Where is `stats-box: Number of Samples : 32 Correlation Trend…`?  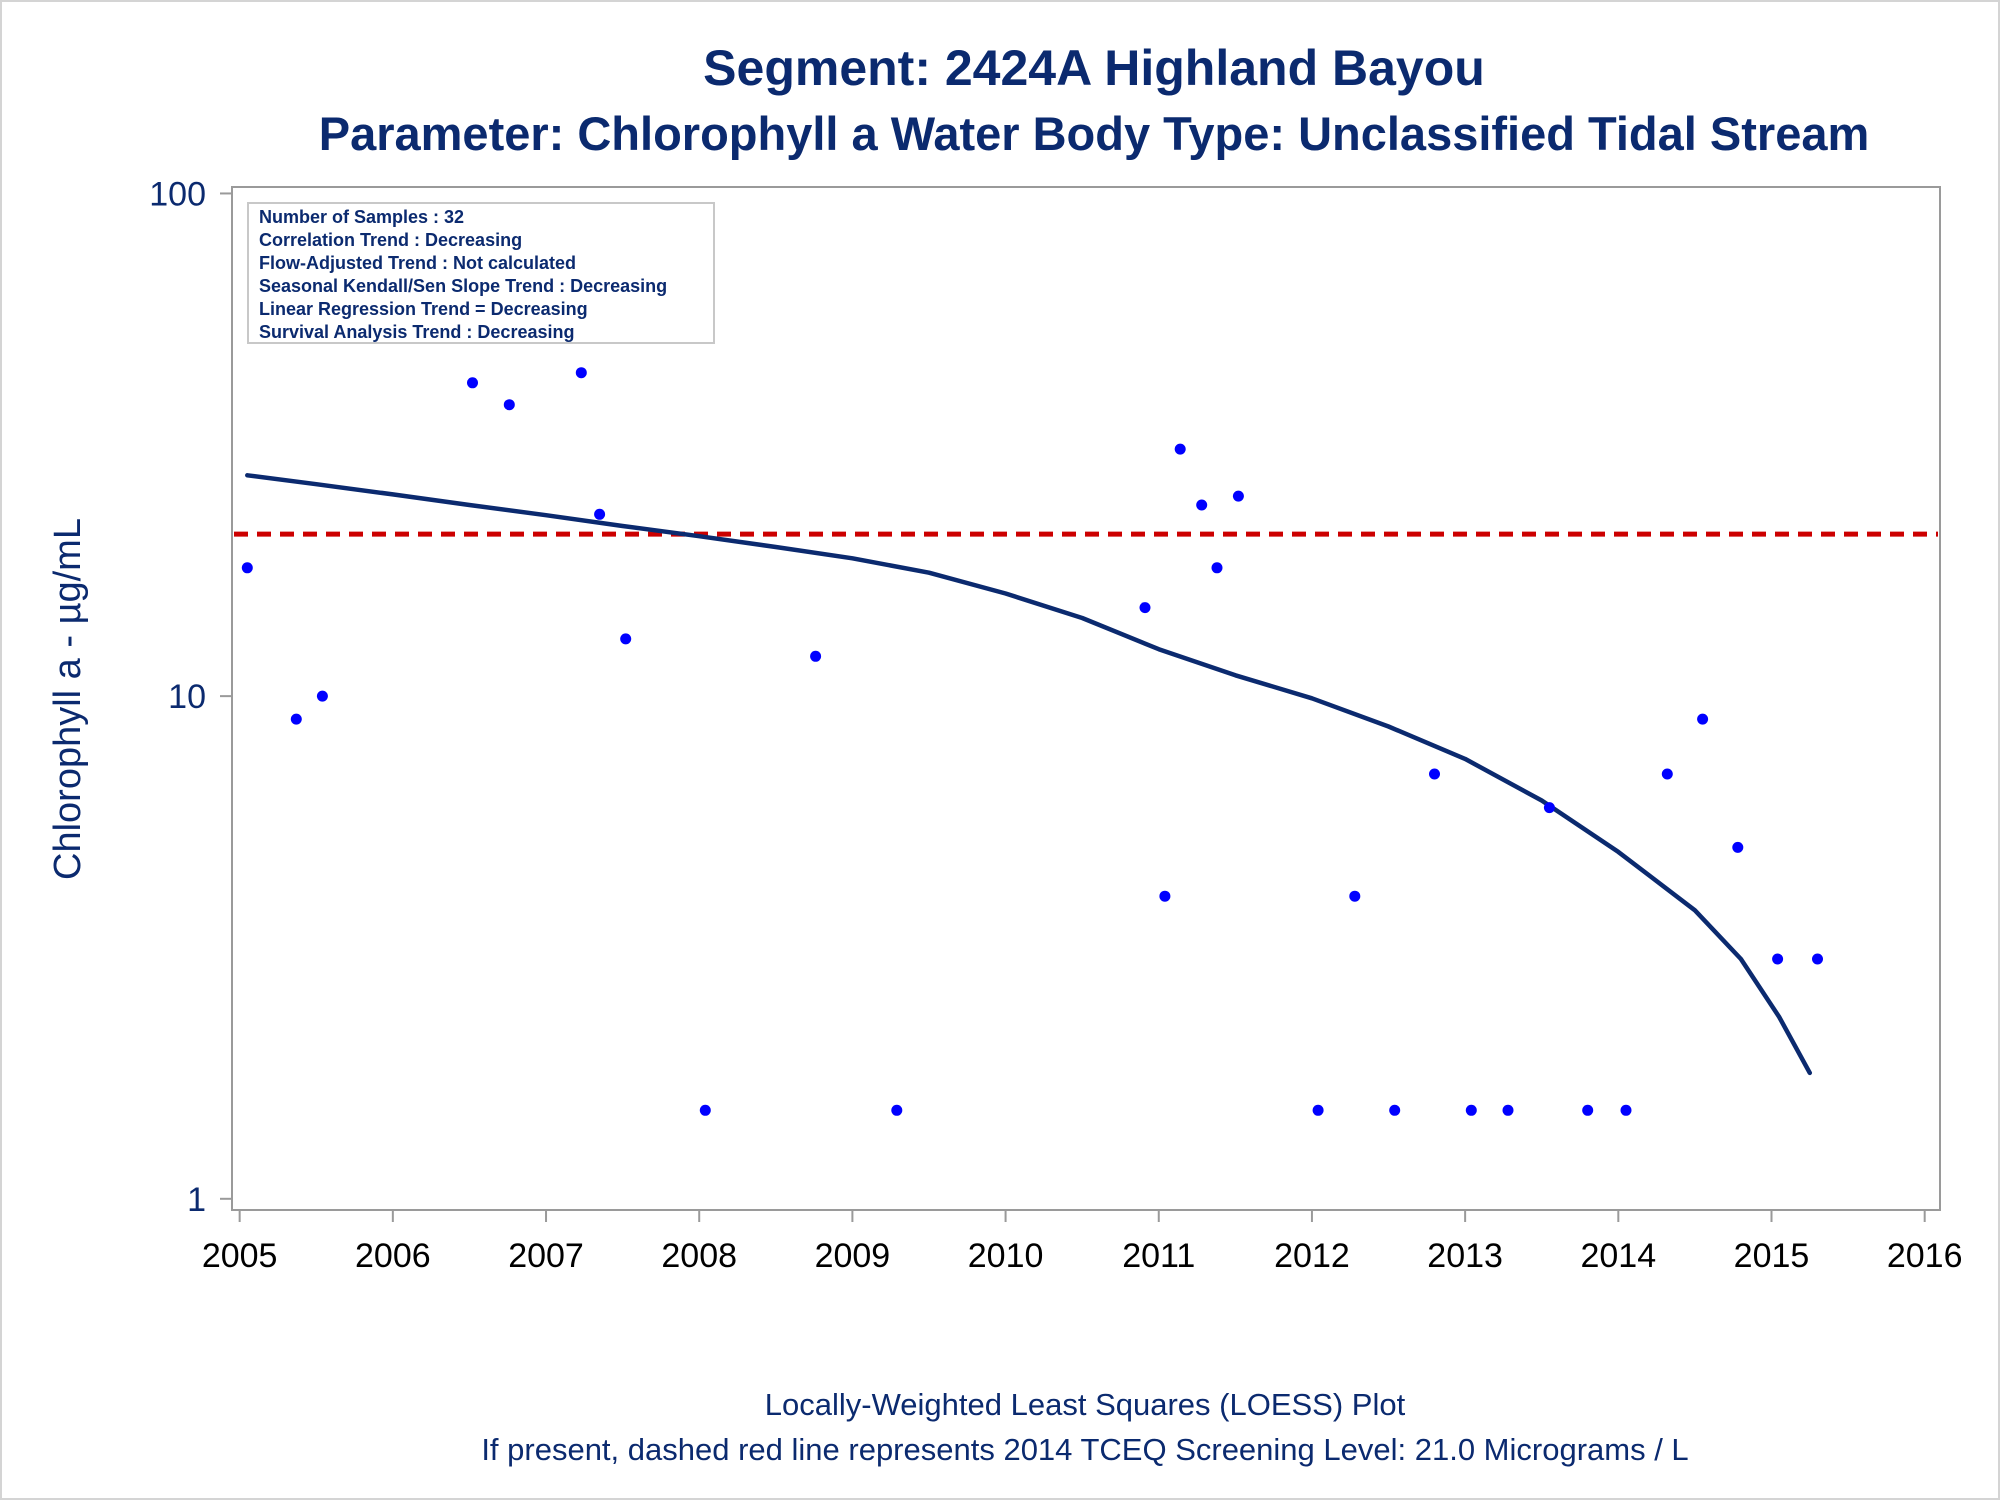 stats-box: Number of Samples : 32 Correlation Trend… is located at coordinates (481, 273).